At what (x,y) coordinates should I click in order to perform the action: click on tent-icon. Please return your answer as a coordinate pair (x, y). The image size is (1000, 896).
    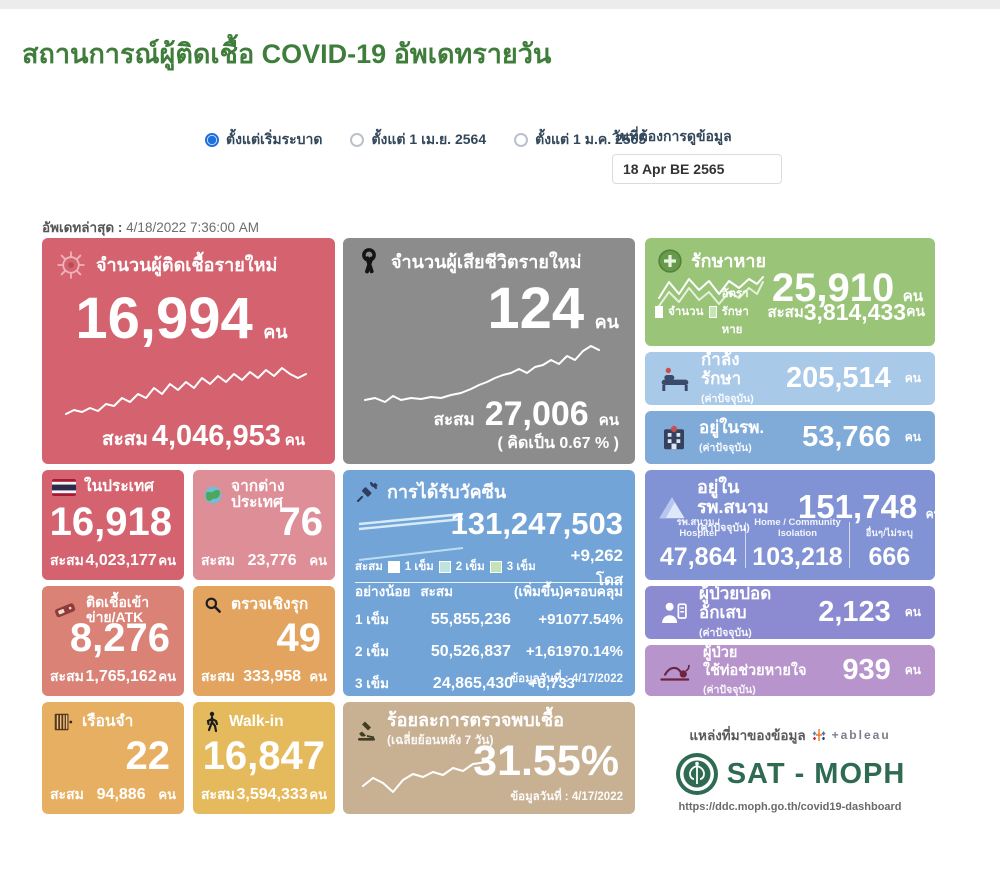
    Looking at the image, I should click on (672, 507).